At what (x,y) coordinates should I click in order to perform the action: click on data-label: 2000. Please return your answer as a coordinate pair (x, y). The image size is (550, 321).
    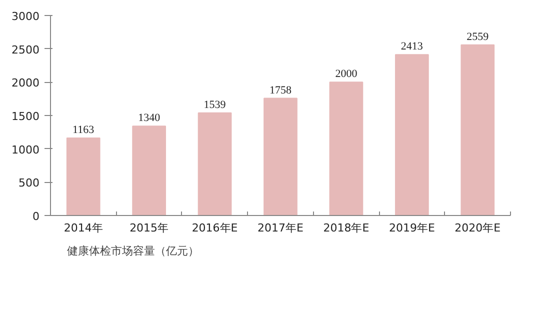
    Looking at the image, I should click on (346, 74).